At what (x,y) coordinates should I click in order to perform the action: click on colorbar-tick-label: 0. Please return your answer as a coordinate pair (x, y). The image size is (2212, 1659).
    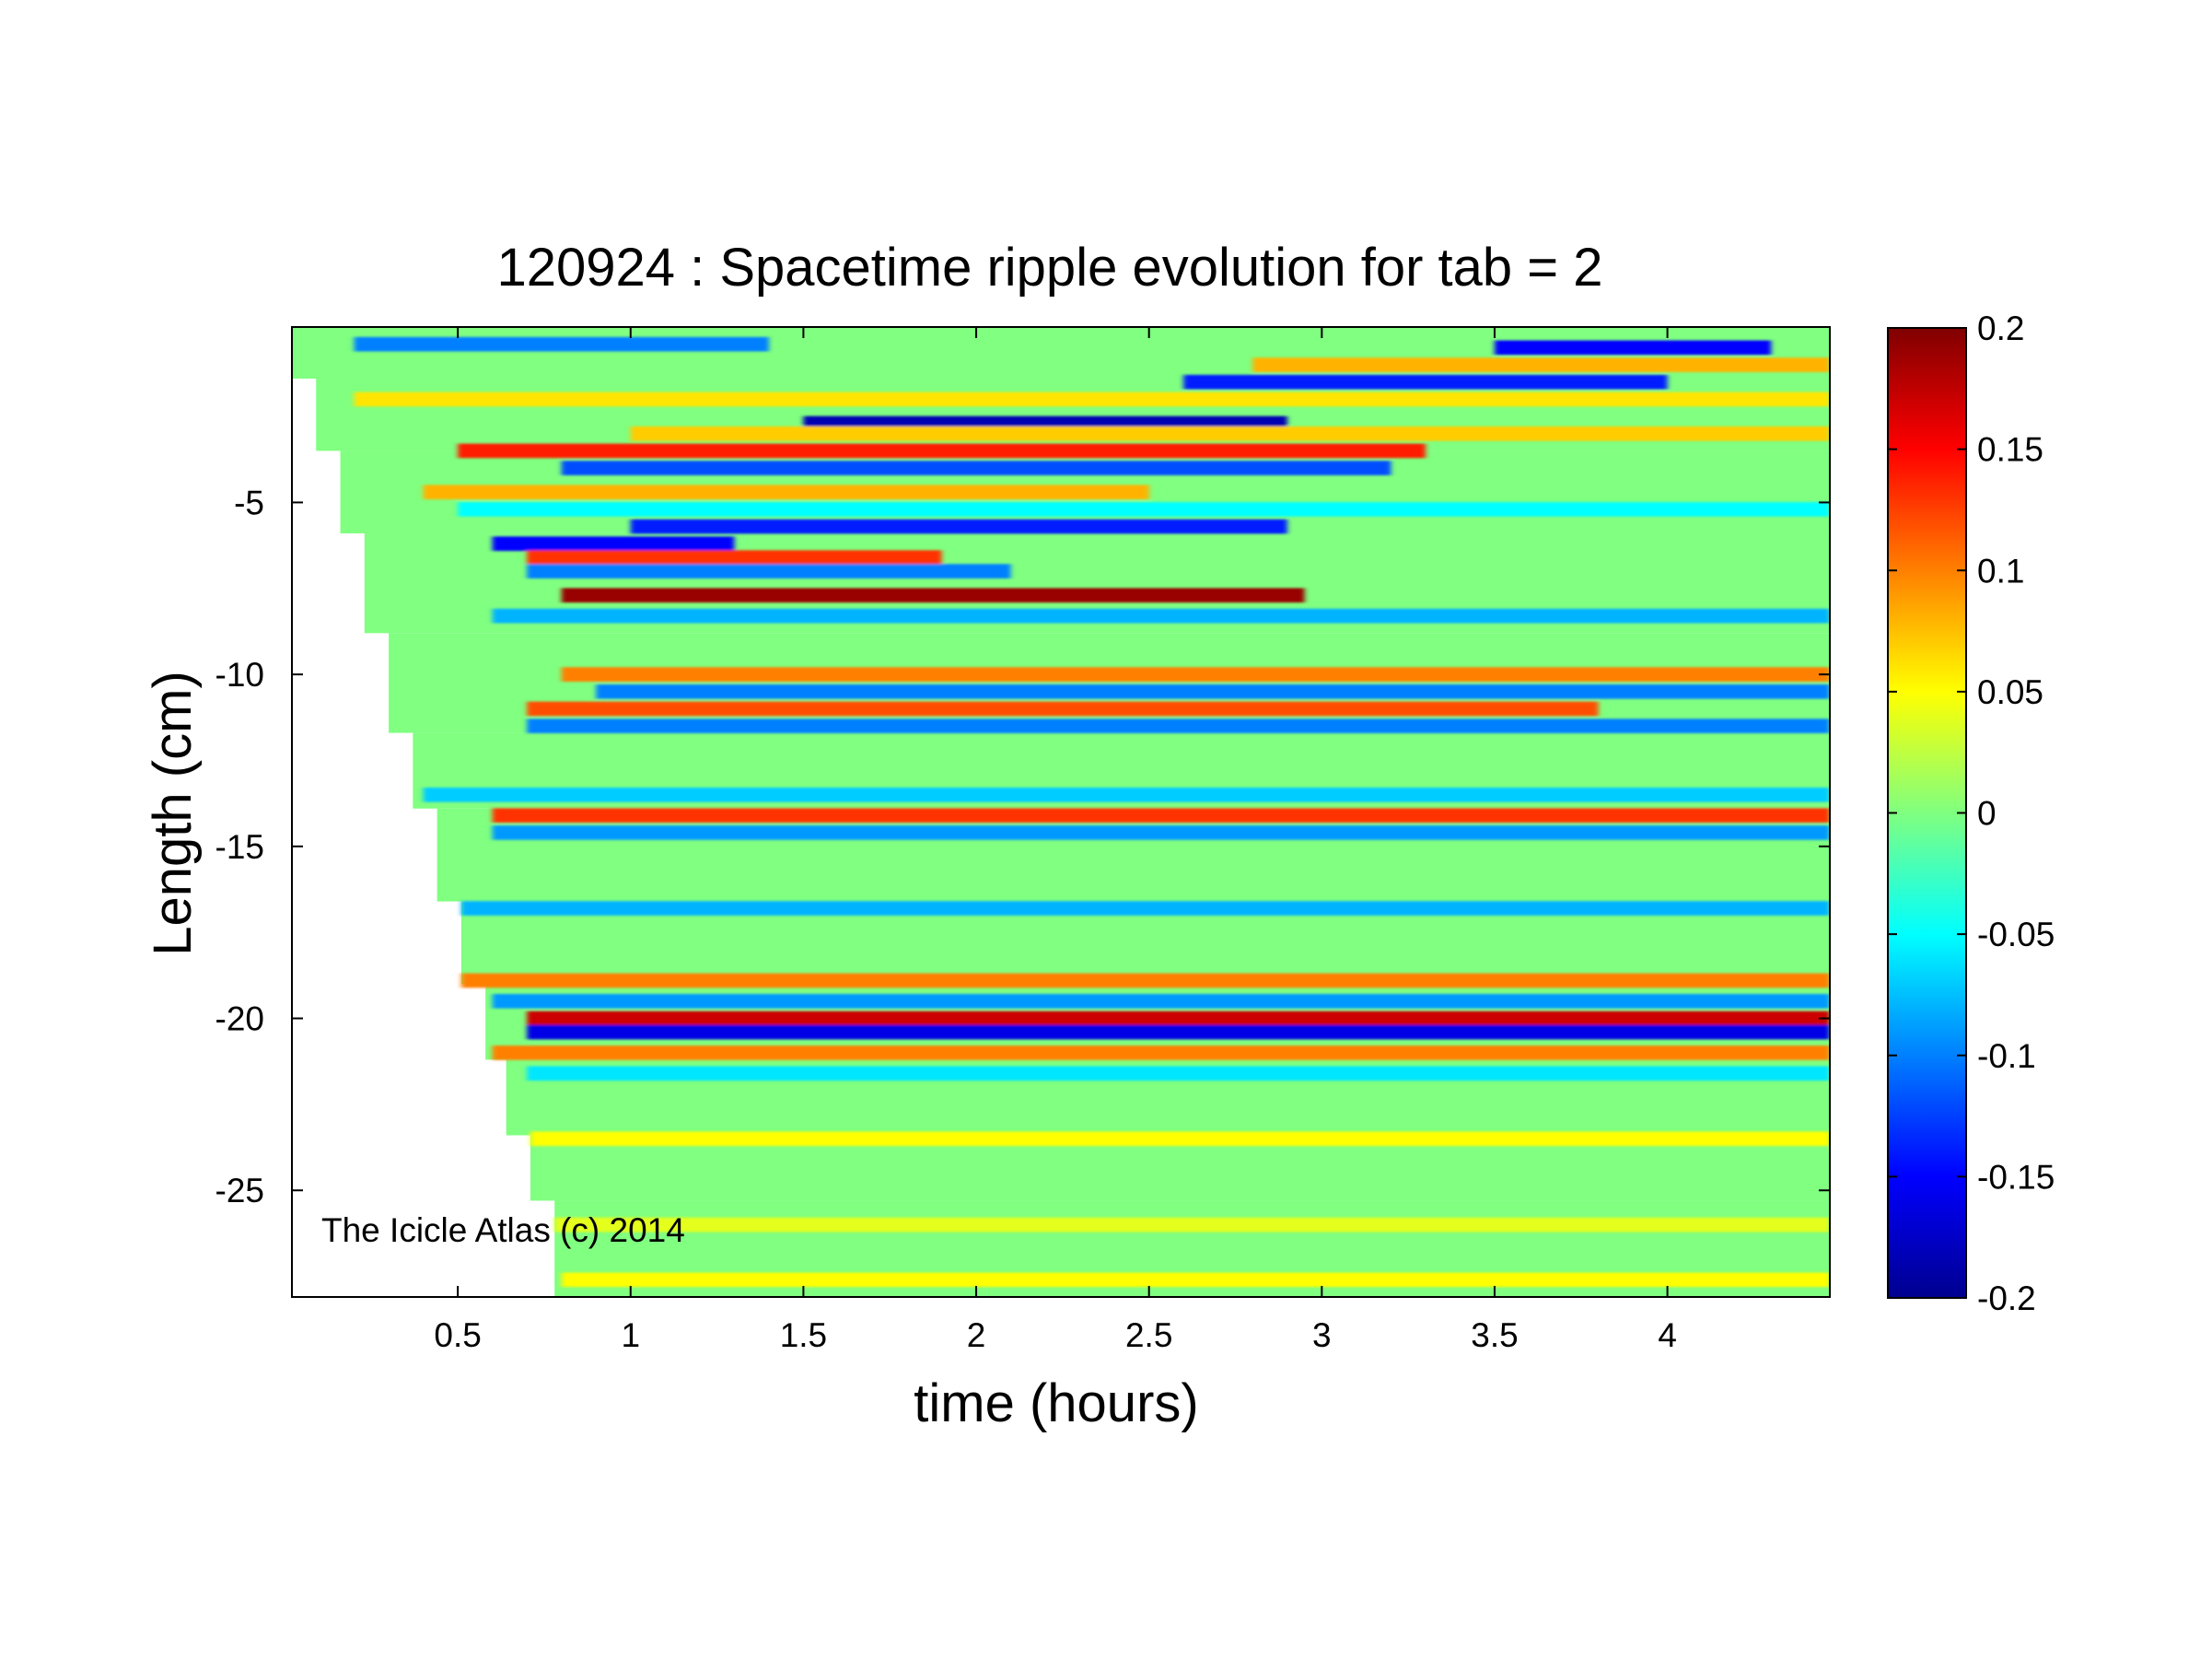
    Looking at the image, I should click on (1987, 814).